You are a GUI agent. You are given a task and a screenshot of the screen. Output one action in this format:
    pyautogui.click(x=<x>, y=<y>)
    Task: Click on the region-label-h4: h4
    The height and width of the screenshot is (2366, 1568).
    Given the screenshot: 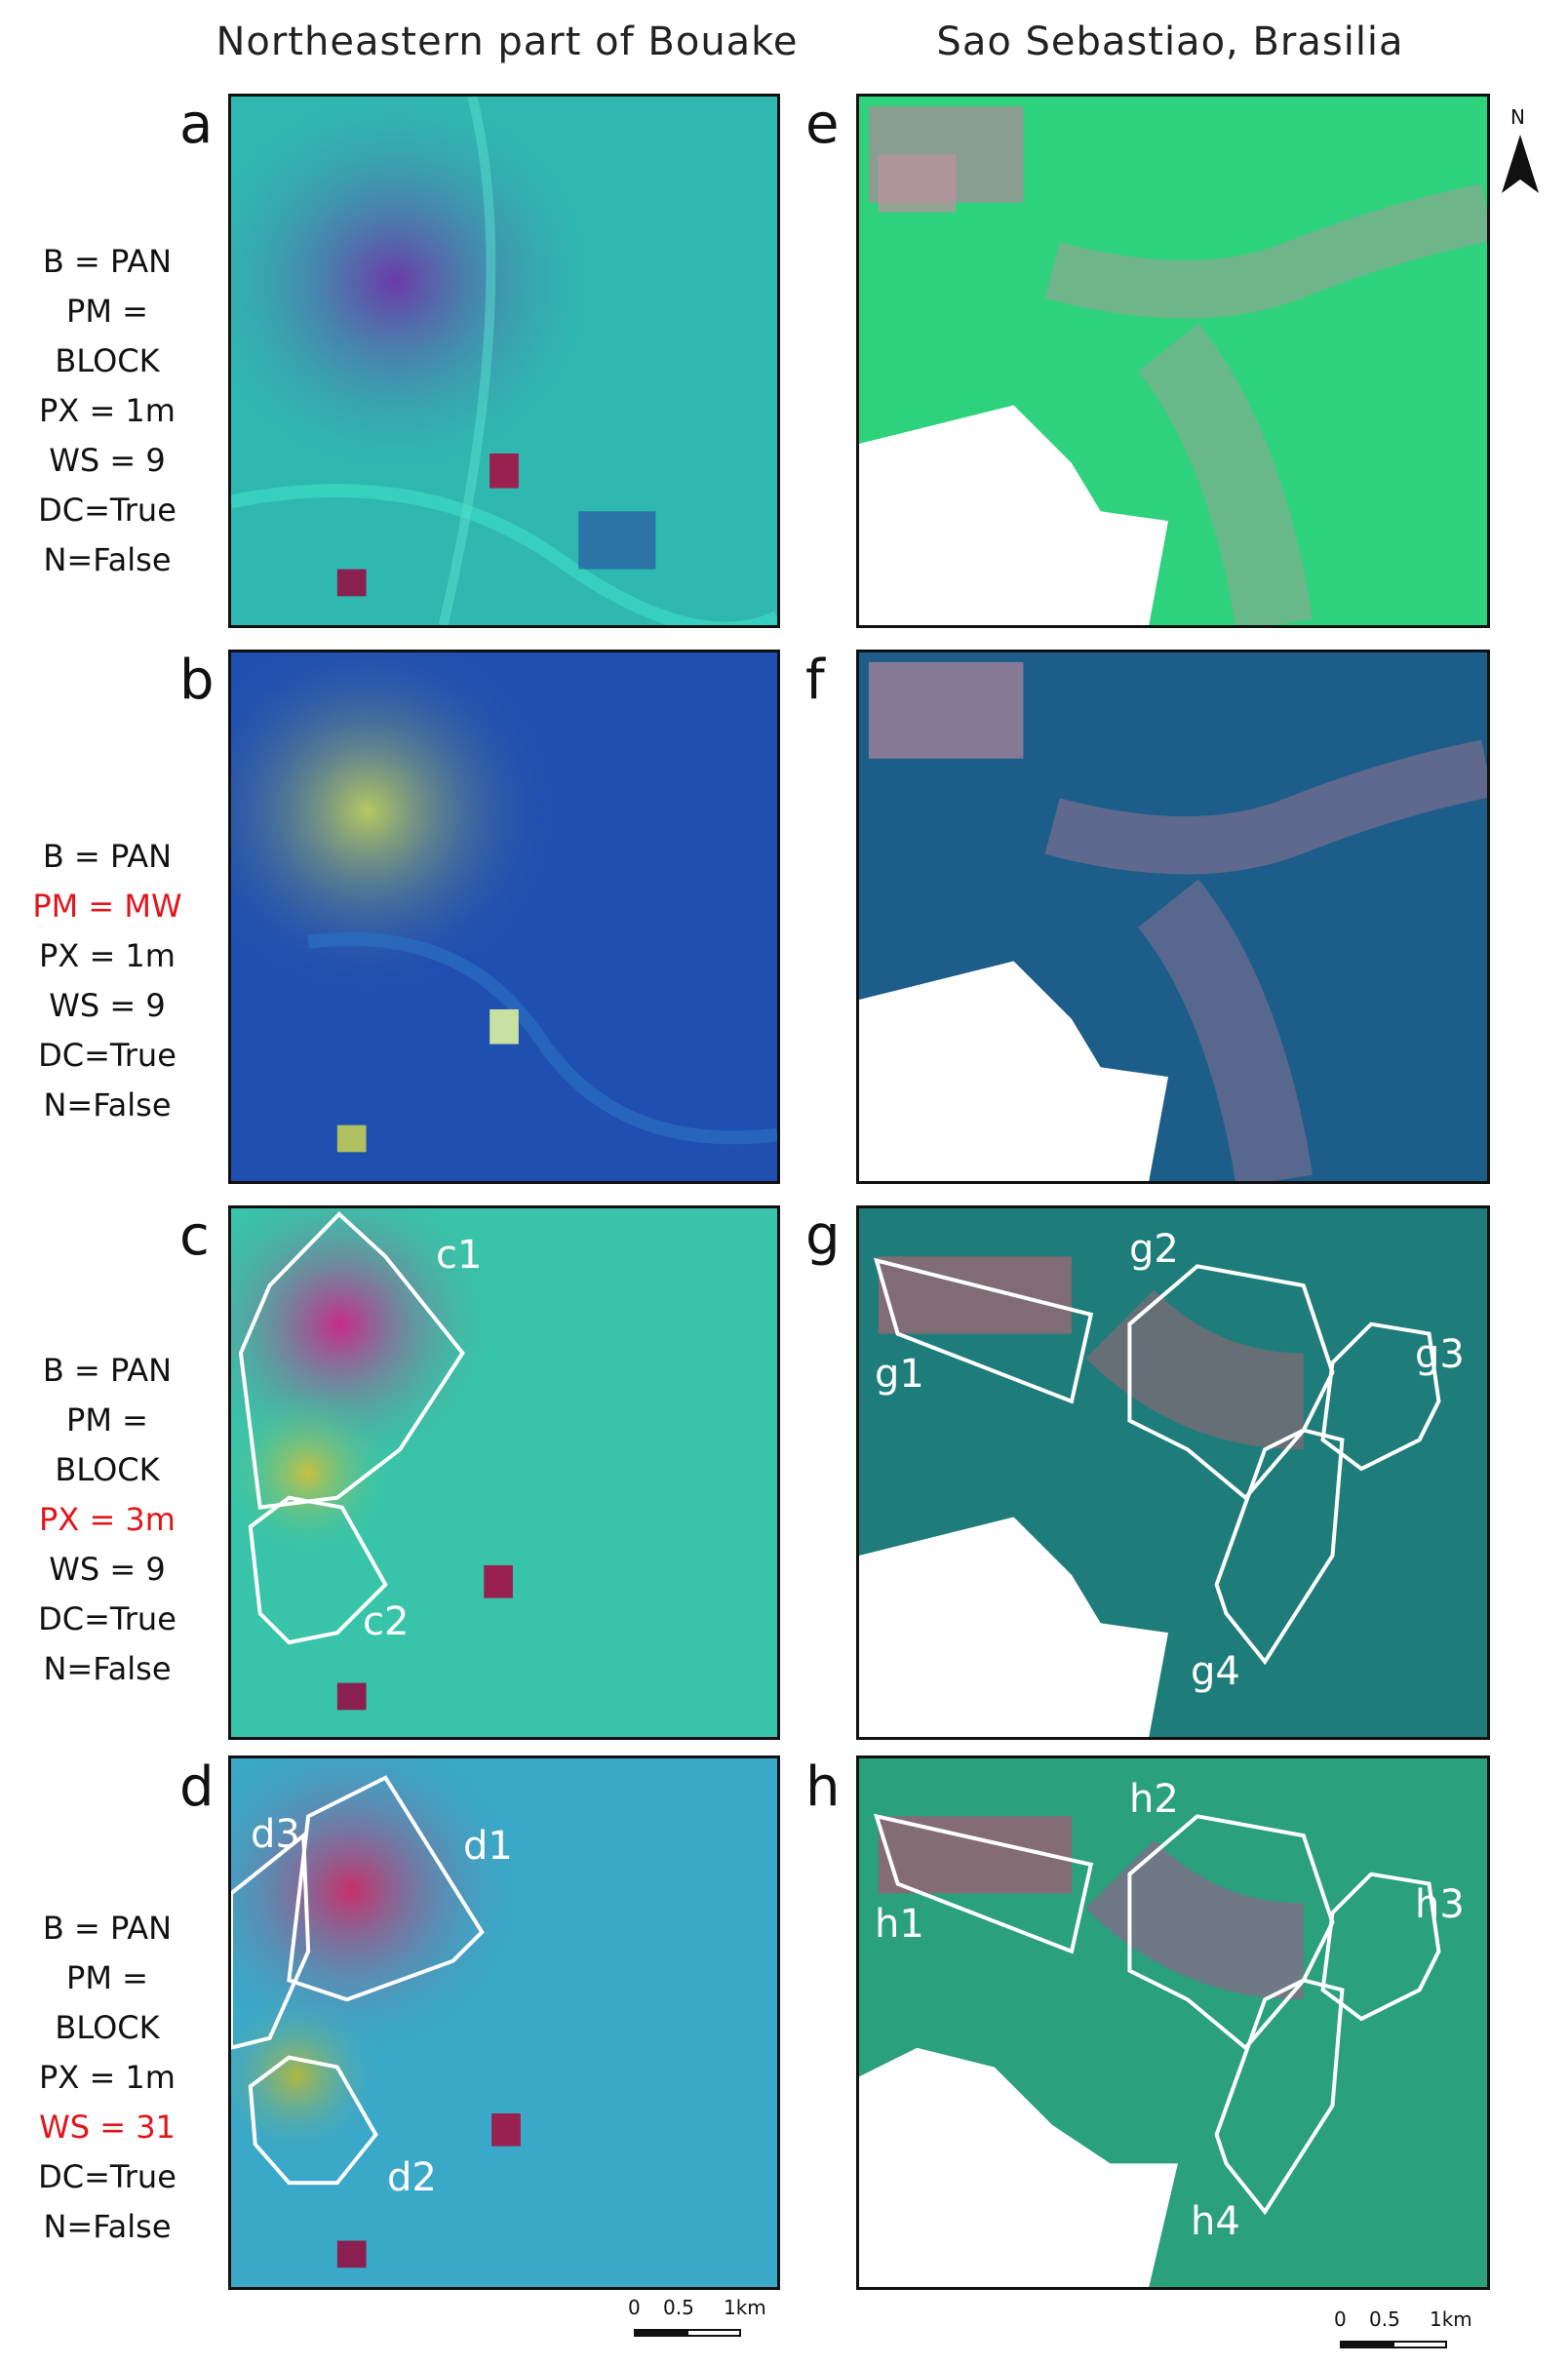 What is the action you would take?
    pyautogui.click(x=1215, y=2221)
    